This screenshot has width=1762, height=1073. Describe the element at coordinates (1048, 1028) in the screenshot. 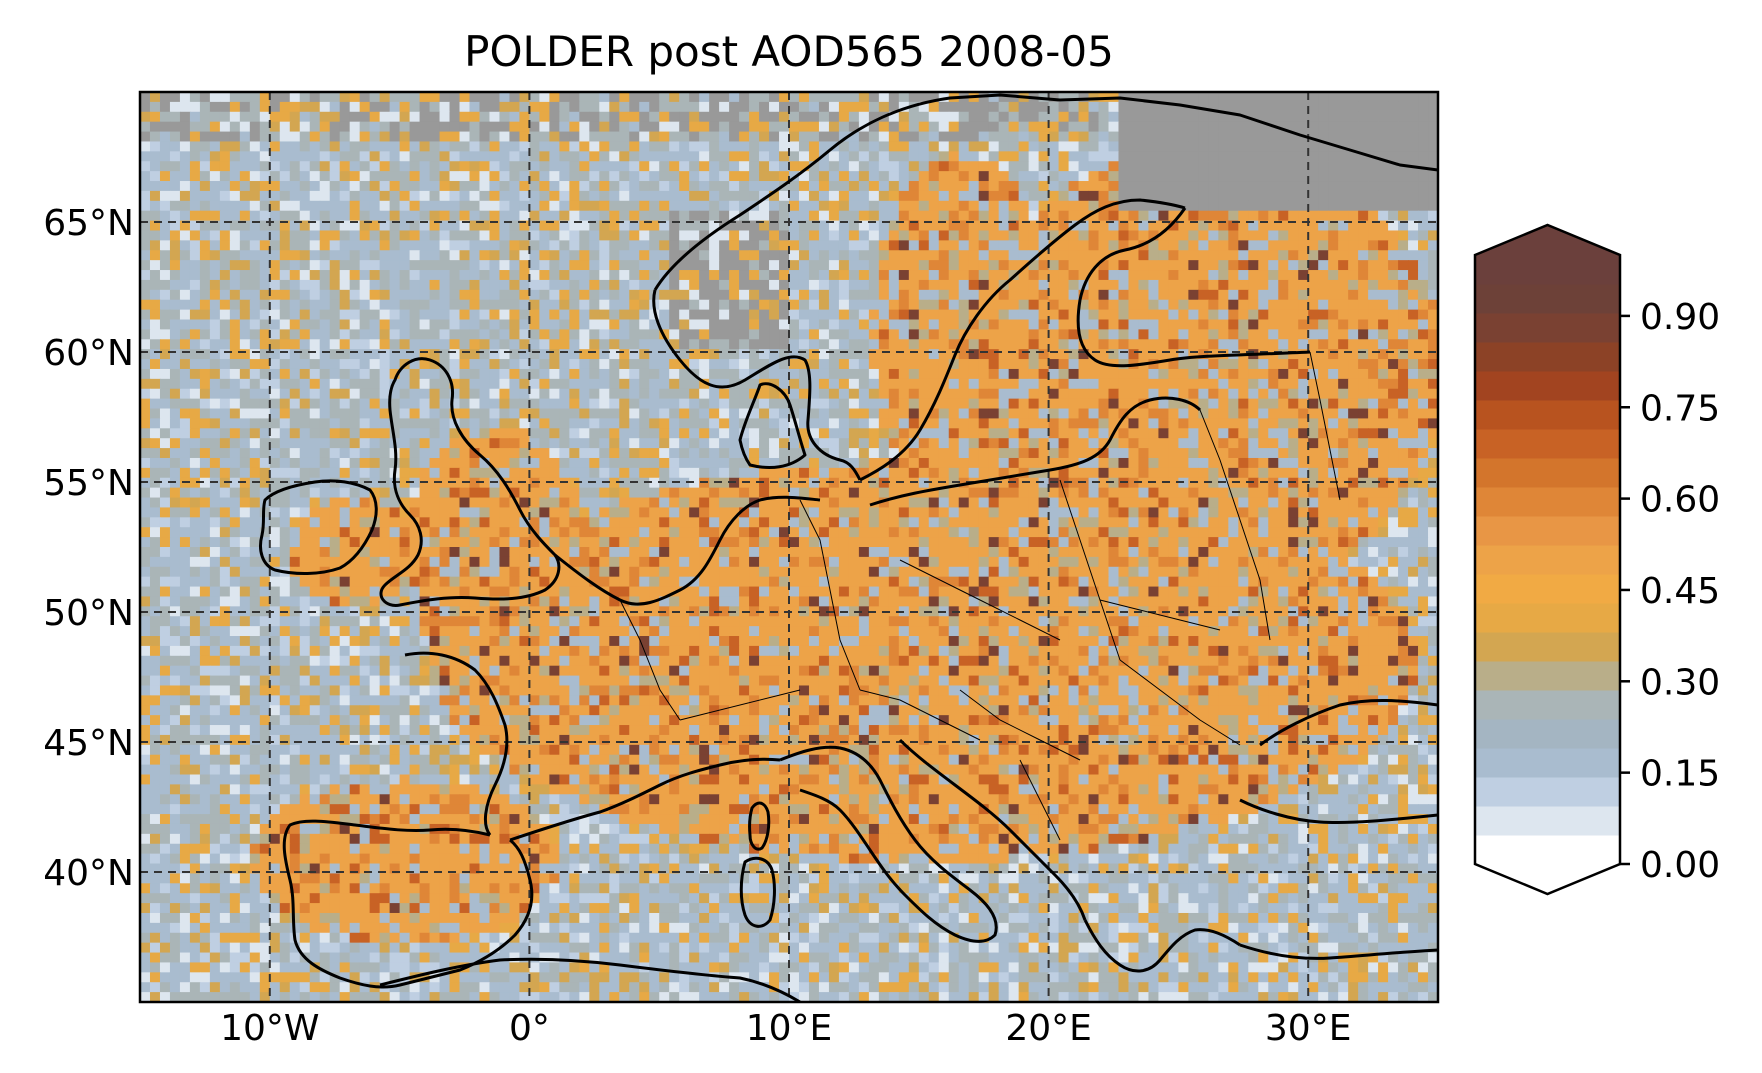

I see `x-tick-label: 20°E` at that location.